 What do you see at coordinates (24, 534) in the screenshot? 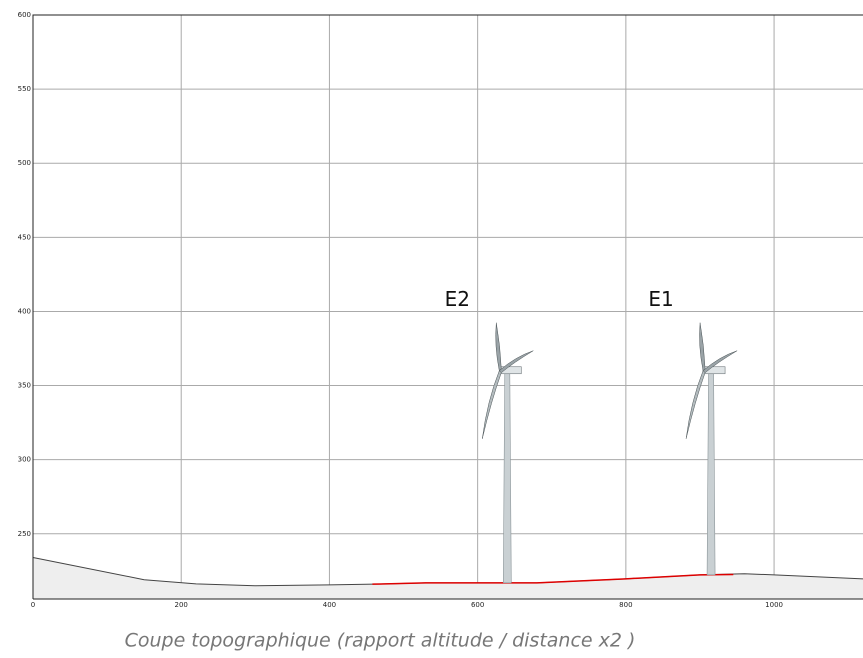
I see `y-tick-label: 250` at bounding box center [24, 534].